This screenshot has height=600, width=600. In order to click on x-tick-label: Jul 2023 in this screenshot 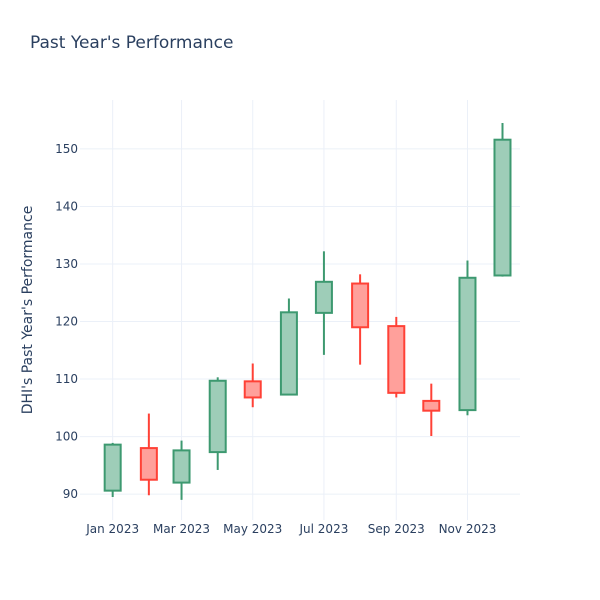, I will do `click(324, 529)`.